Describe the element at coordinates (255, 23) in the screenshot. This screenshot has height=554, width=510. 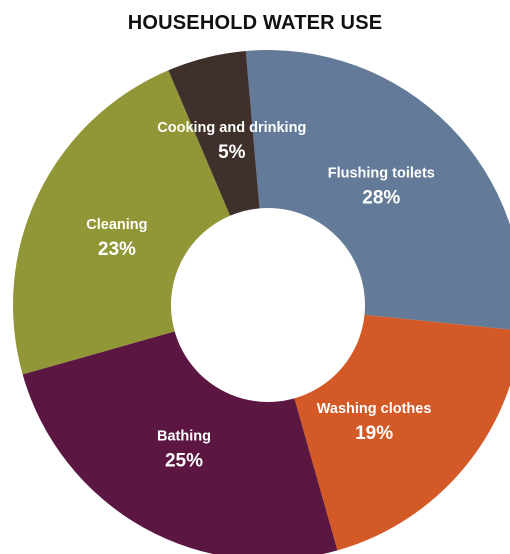
I see `chart-title: HOUSEHOLD WATER USE` at that location.